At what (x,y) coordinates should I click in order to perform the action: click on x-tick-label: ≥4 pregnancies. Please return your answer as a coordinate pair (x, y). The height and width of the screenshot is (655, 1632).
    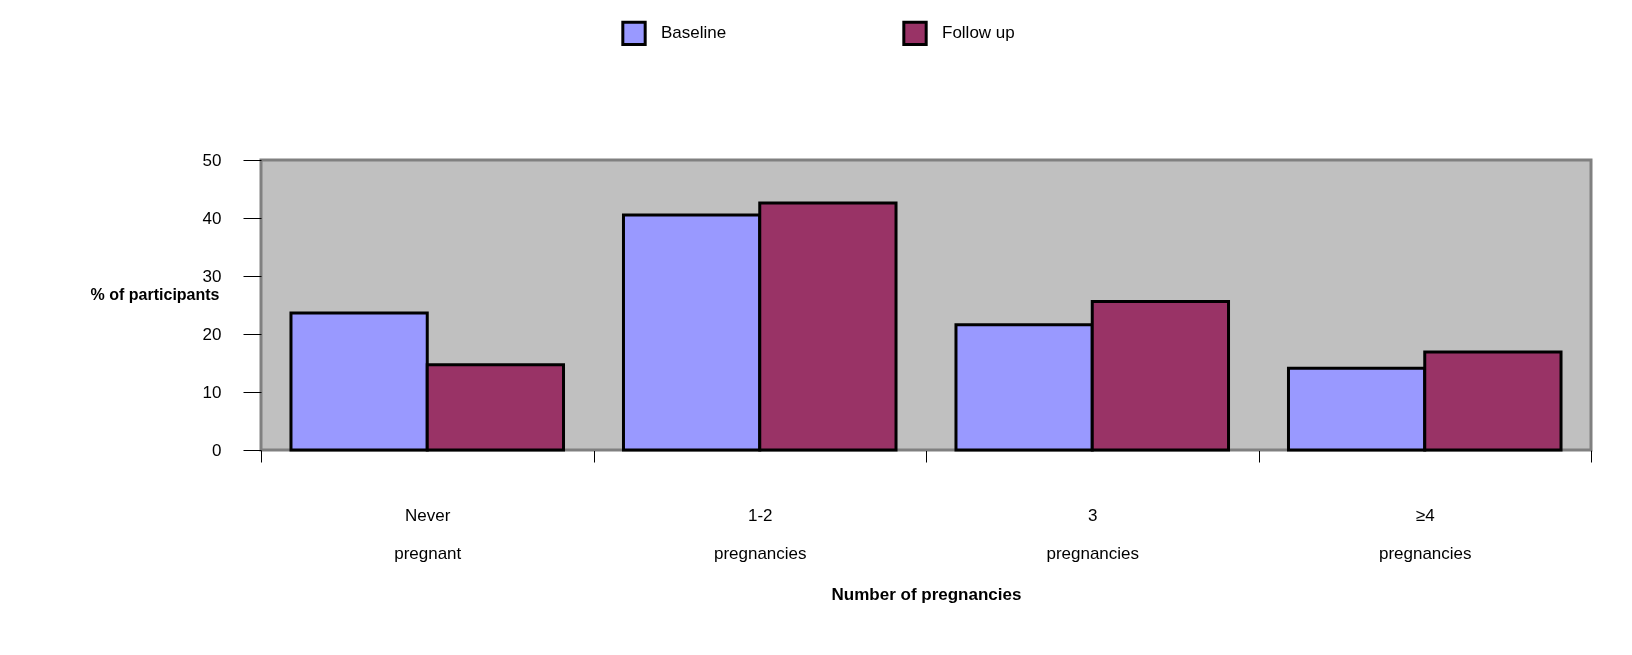
    Looking at the image, I should click on (1425, 534).